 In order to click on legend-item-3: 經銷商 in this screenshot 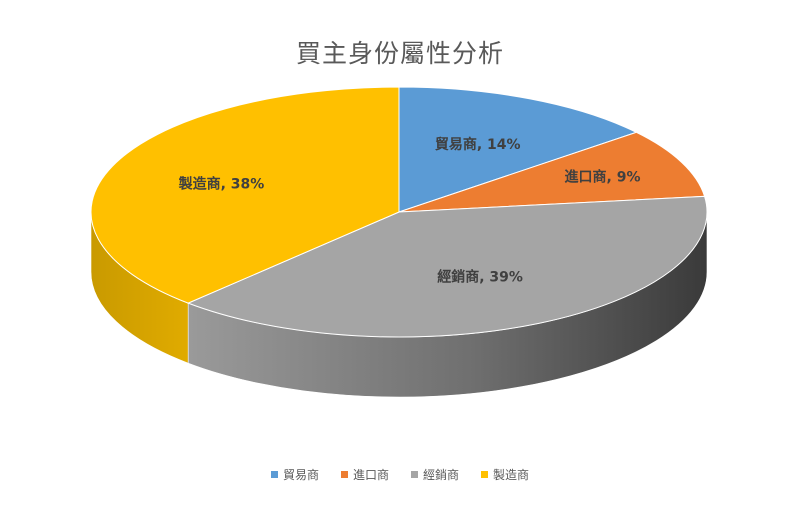, I will do `click(435, 474)`.